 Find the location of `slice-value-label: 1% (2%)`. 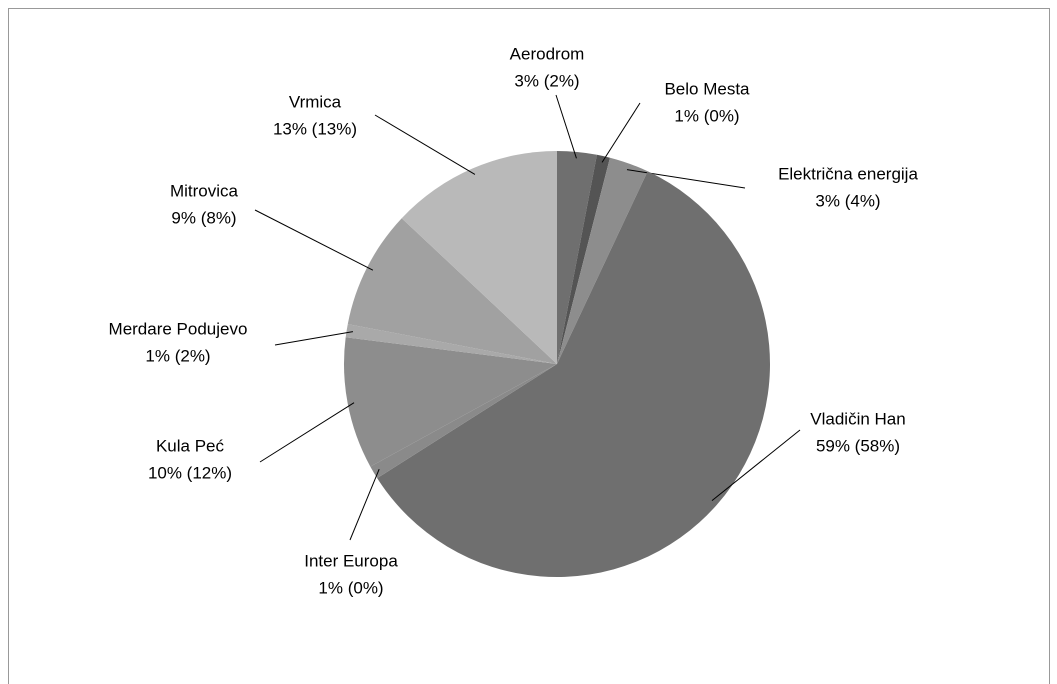

slice-value-label: 1% (2%) is located at coordinates (177, 355).